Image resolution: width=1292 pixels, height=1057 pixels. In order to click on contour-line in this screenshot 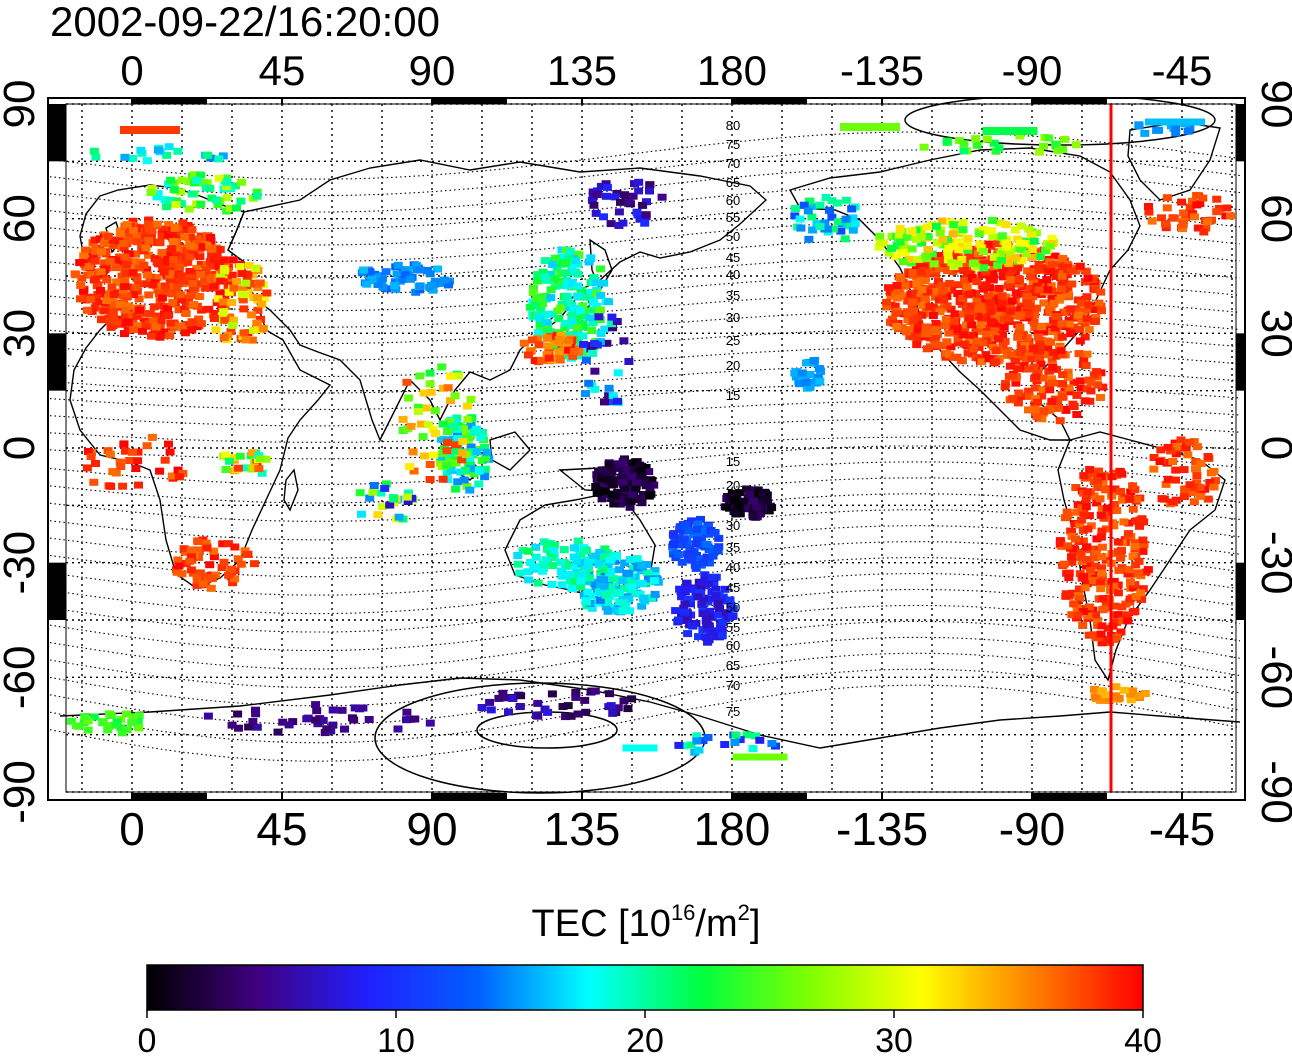, I will do `click(645, 465)`.